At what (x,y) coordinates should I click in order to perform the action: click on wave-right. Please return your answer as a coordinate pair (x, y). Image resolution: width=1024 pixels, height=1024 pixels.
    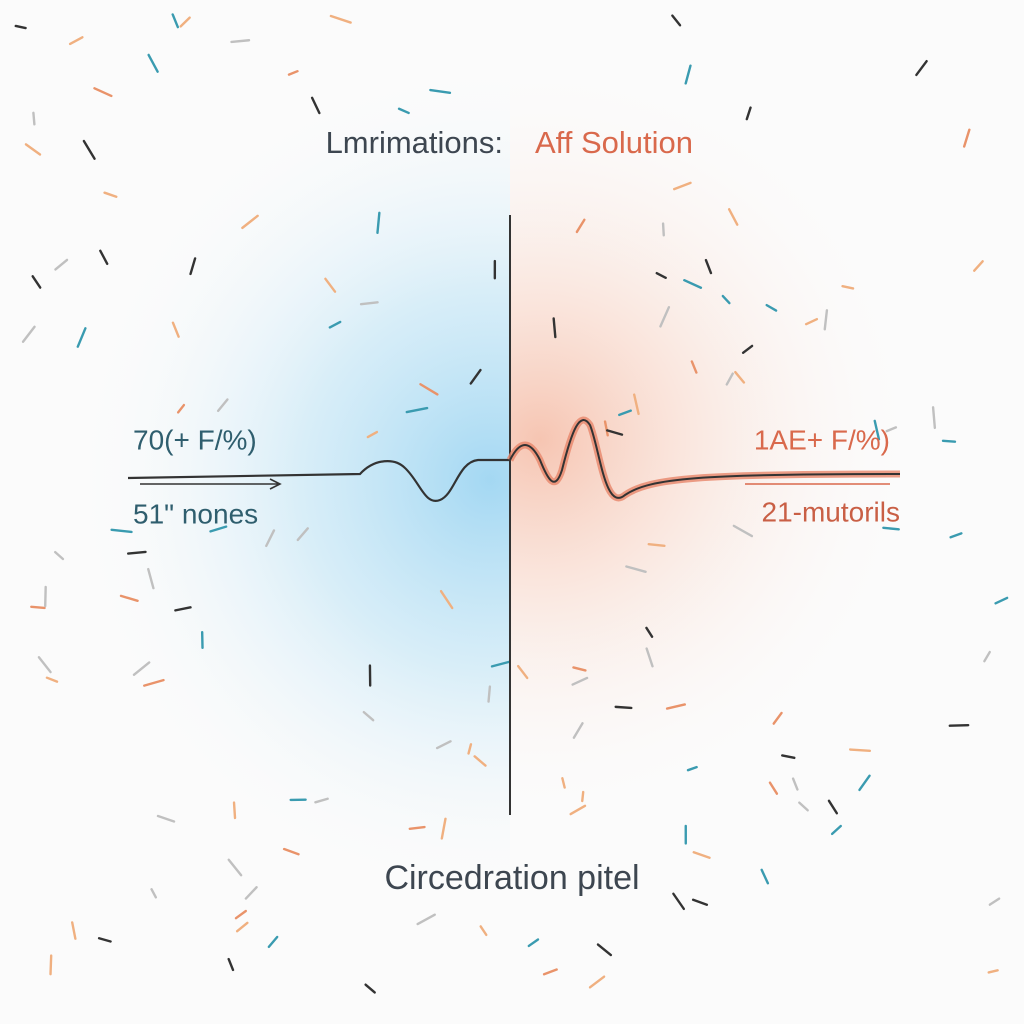
    Looking at the image, I should click on (705, 459).